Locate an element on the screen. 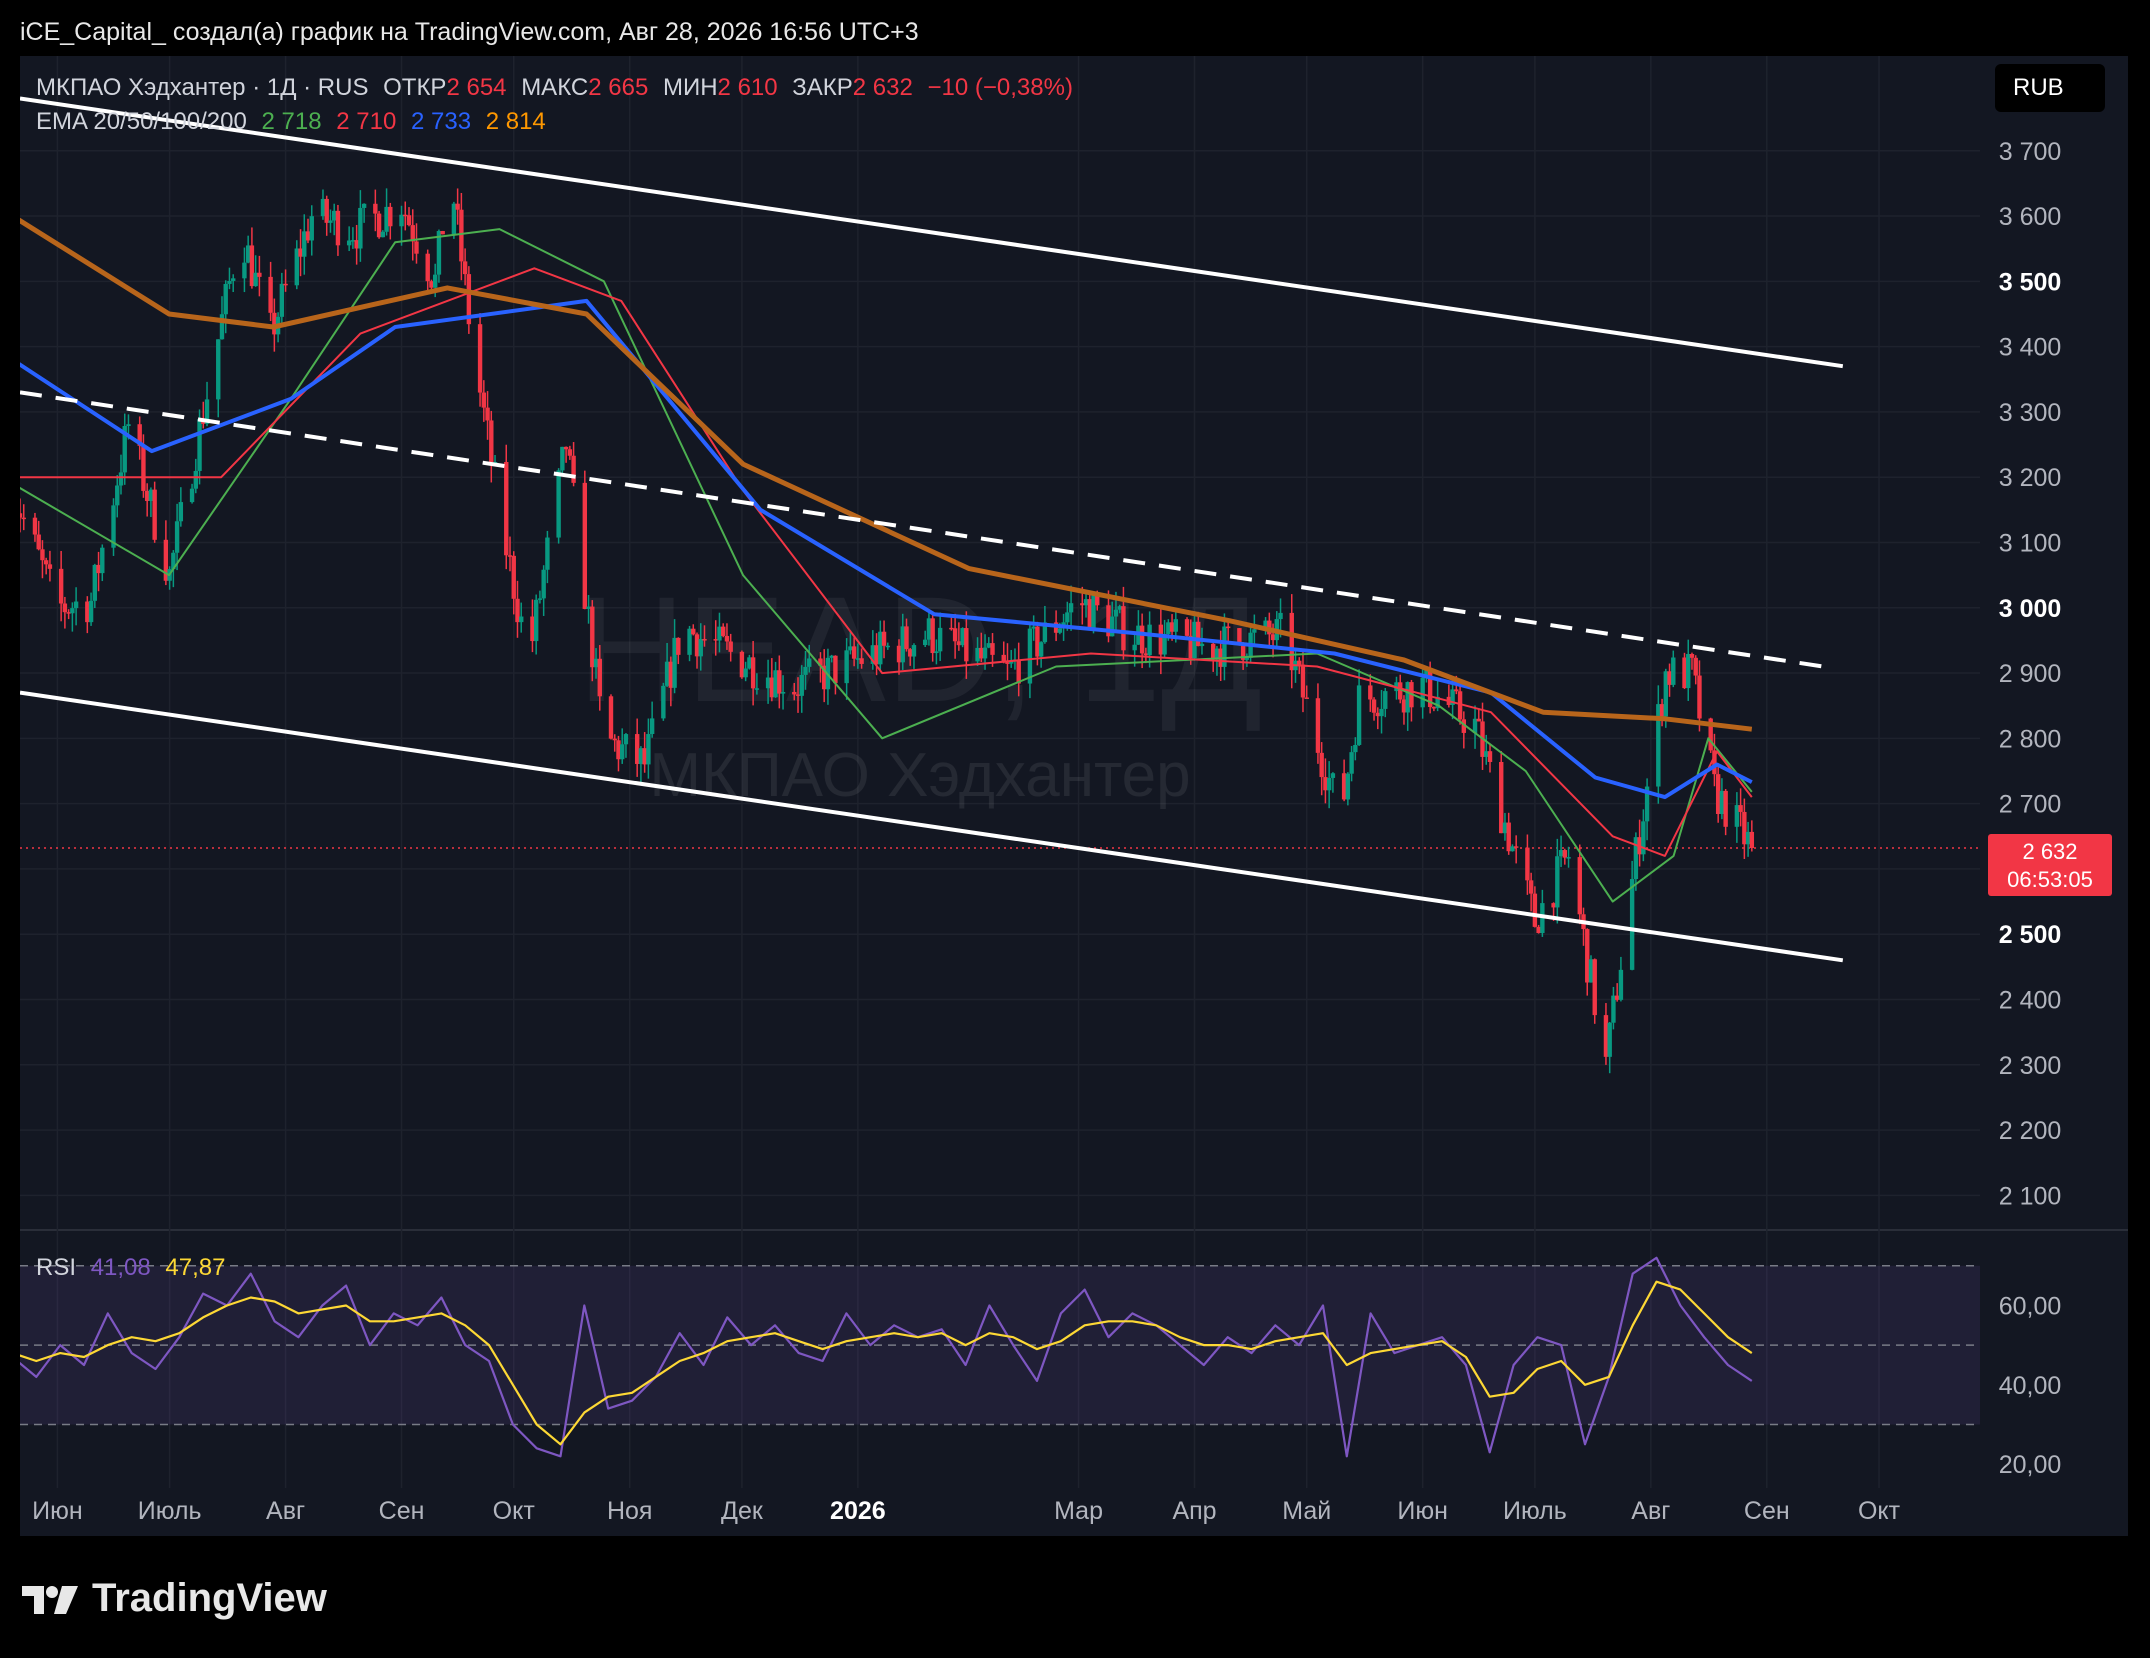  price-tick-label: 2 400 is located at coordinates (2030, 1000).